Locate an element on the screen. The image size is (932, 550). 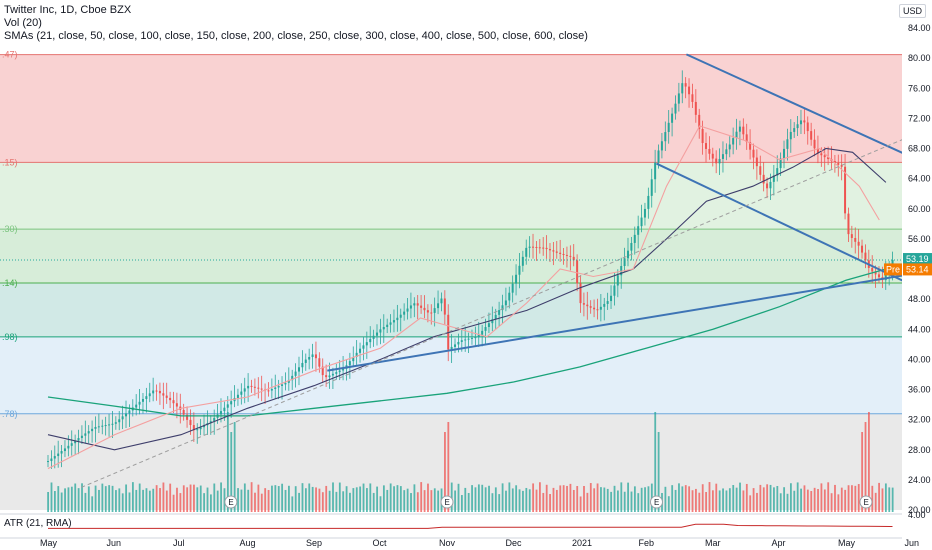
earnings-label: E is located at coordinates (447, 502).